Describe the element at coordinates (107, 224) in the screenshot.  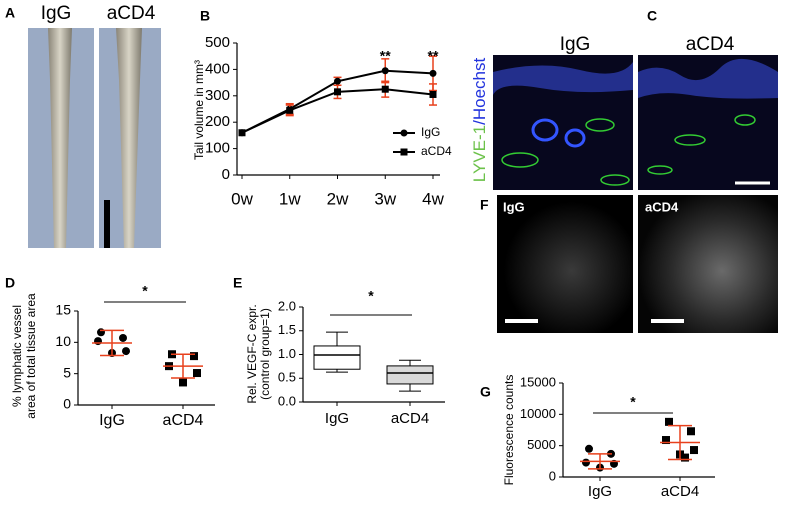
I see `scale-bar` at that location.